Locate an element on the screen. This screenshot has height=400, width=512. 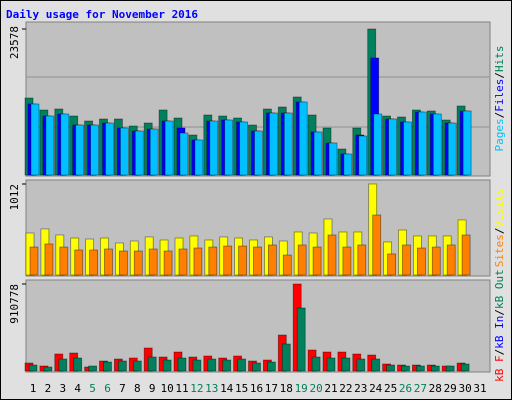
x-tick-label: 6 is located at coordinates (107, 388).